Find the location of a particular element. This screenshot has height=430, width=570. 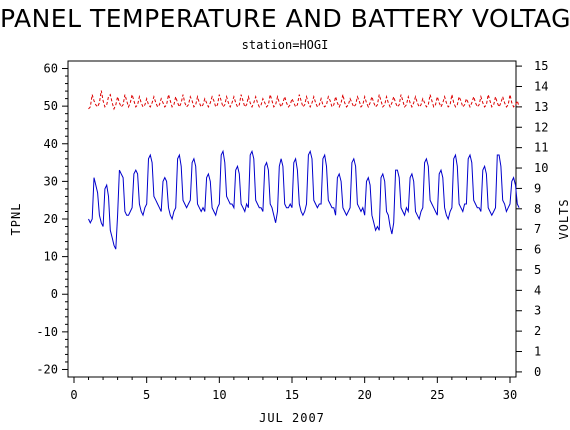

right-y-tick-label: 12 is located at coordinates (541, 127).